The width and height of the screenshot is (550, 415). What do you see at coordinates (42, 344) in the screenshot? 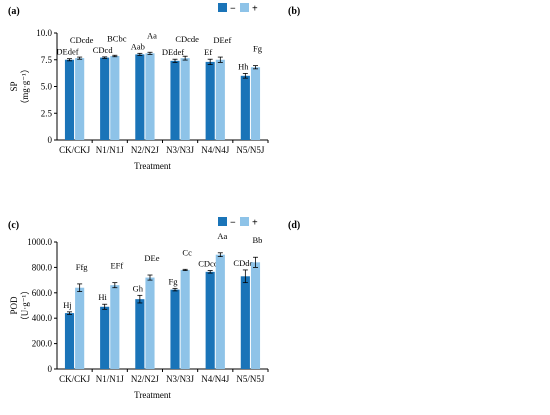
I see `y-tick-label: 200.0` at bounding box center [42, 344].